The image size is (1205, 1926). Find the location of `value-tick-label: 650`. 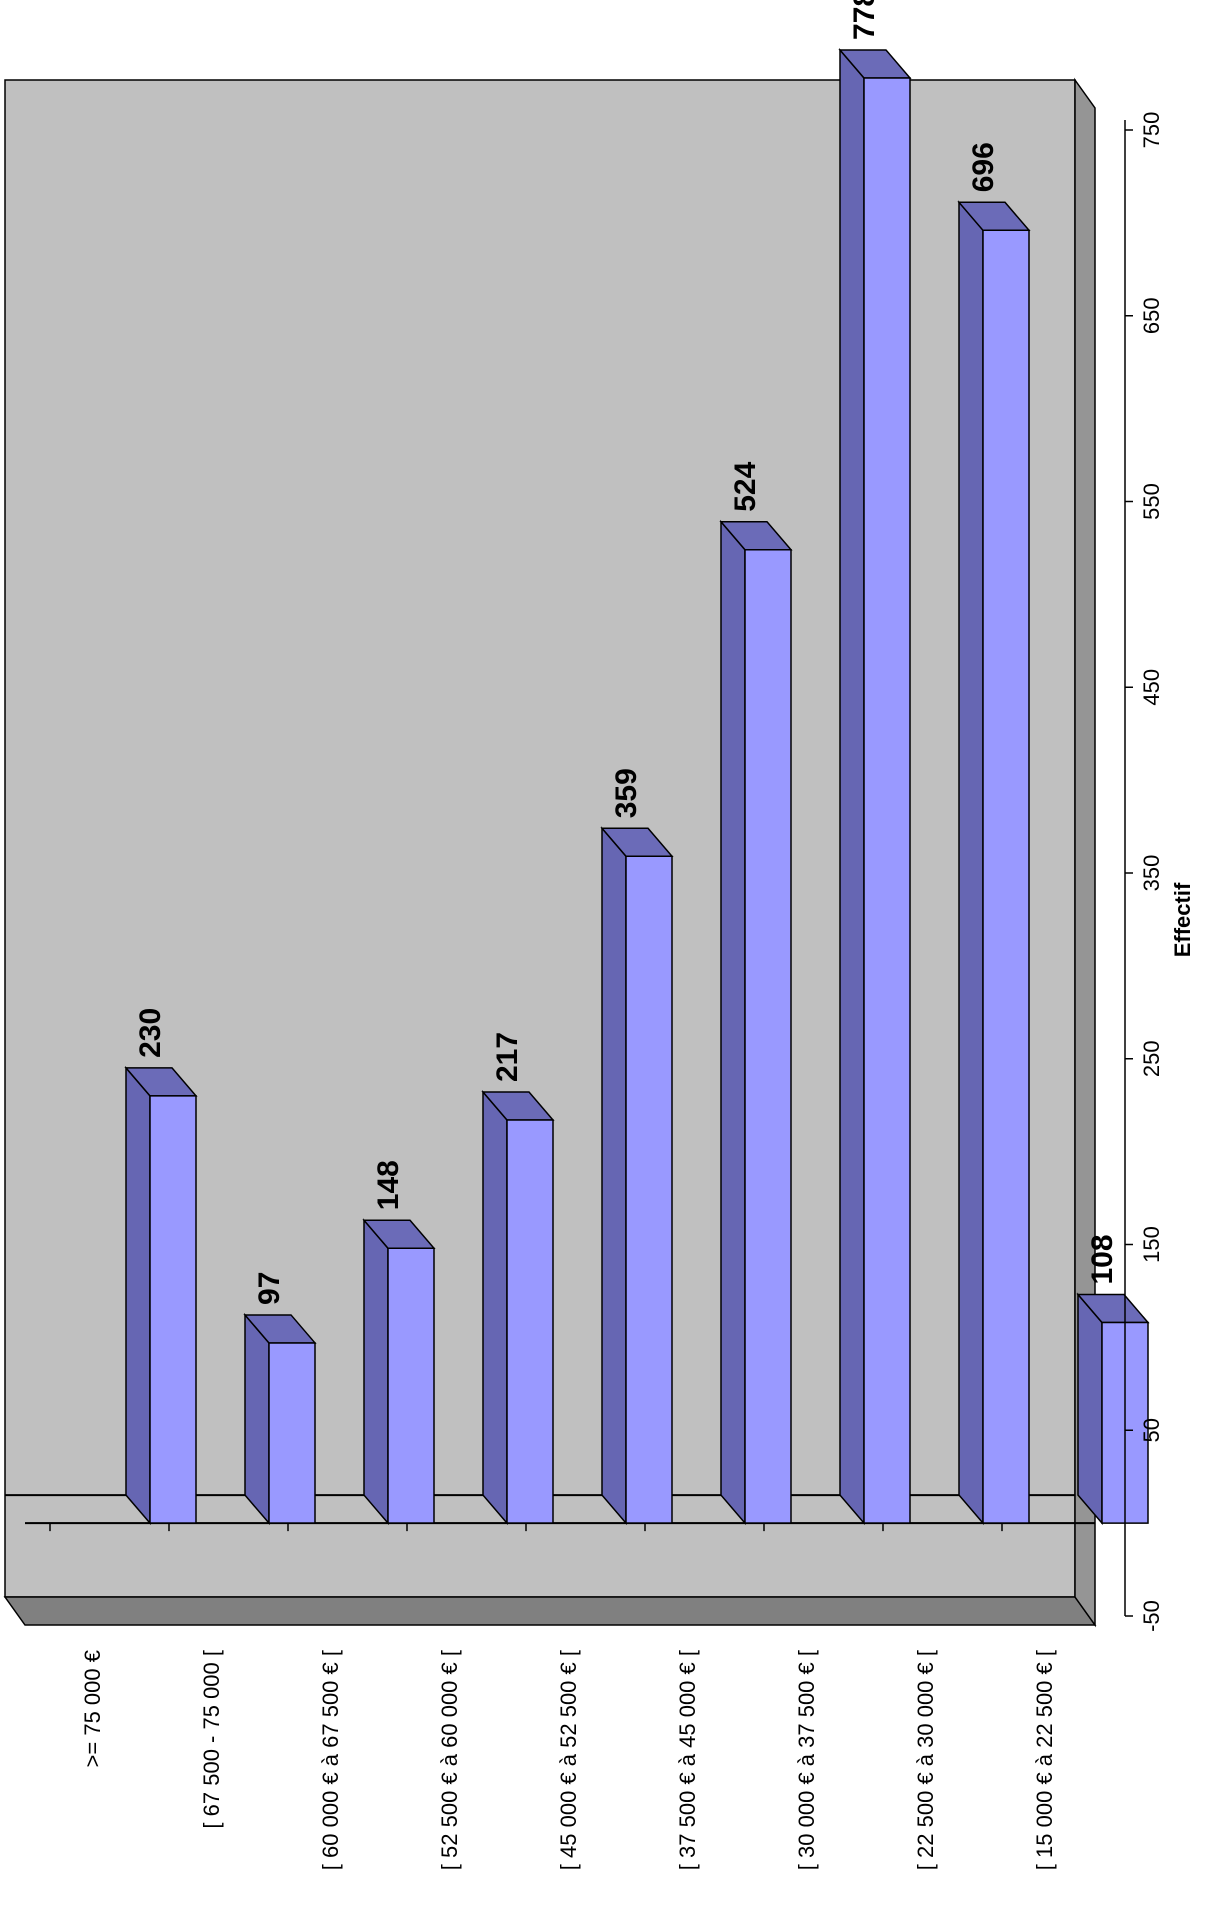

value-tick-label: 650 is located at coordinates (1151, 315).